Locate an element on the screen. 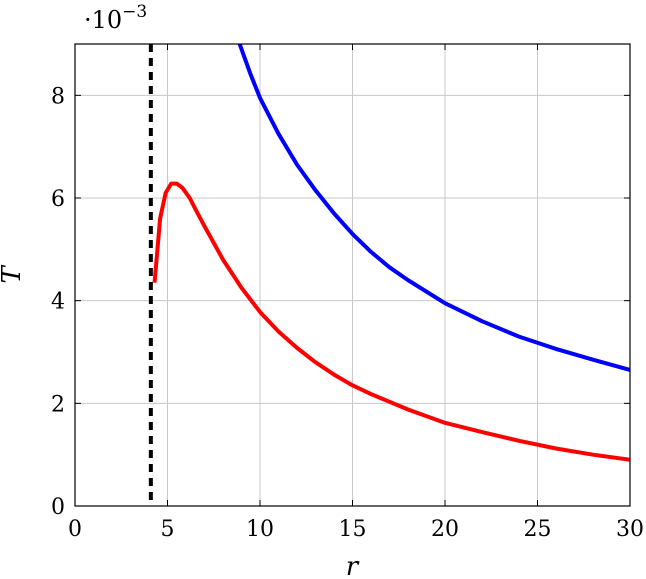  scale-multiplier: ·10−3 is located at coordinates (115, 18).